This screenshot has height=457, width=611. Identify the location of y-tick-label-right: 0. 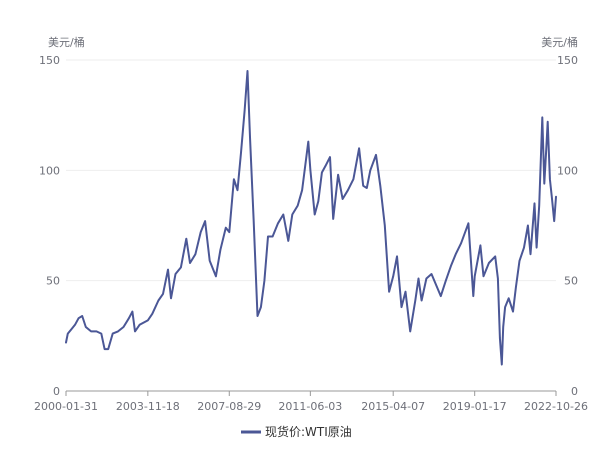
(574, 391).